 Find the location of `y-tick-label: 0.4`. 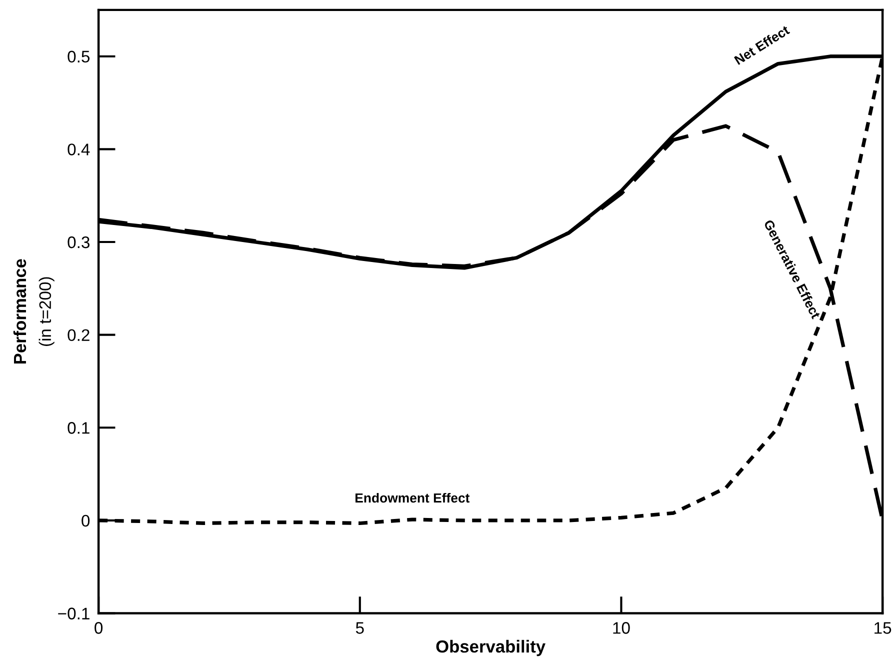

y-tick-label: 0.4 is located at coordinates (79, 150).